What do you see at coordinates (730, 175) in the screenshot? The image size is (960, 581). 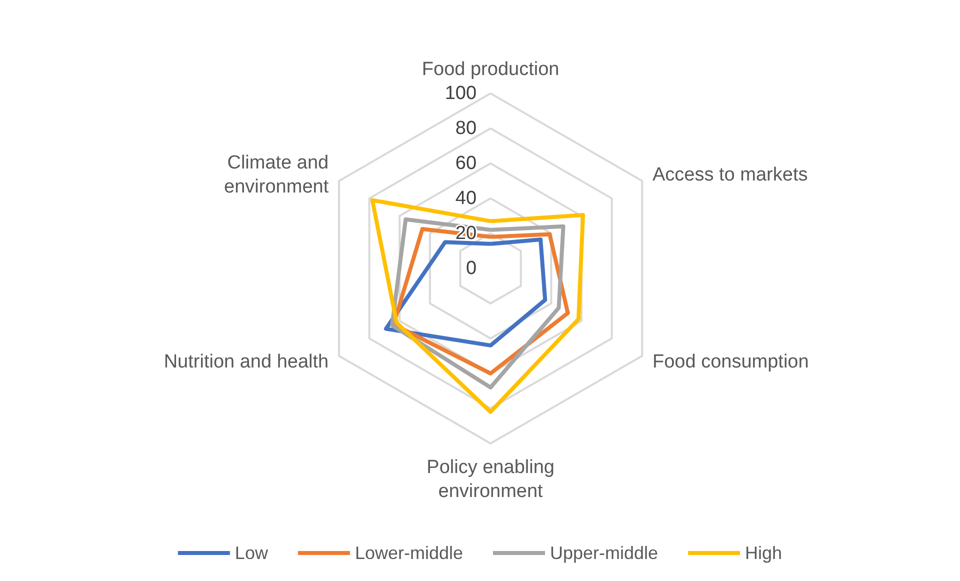 I see `spoke-label: Access to markets` at bounding box center [730, 175].